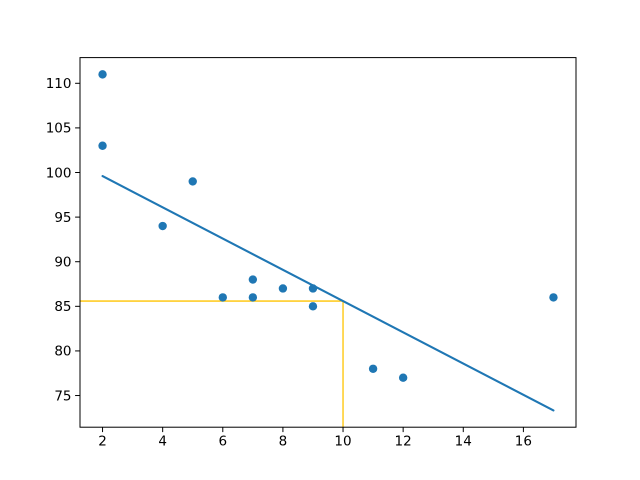  Describe the element at coordinates (62, 307) in the screenshot. I see `y-tick-label: 85` at that location.